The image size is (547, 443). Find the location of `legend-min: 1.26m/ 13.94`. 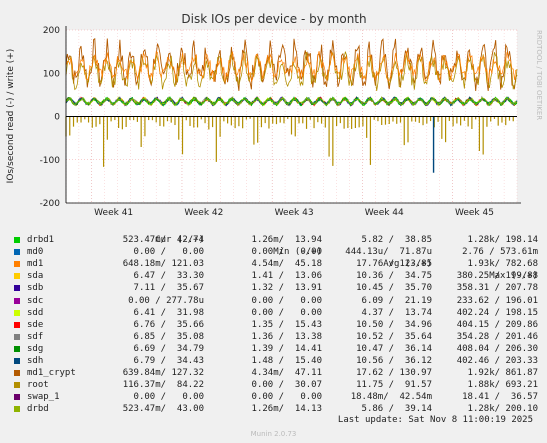

legend-min: 1.26m/ 13.94 is located at coordinates (286, 240).